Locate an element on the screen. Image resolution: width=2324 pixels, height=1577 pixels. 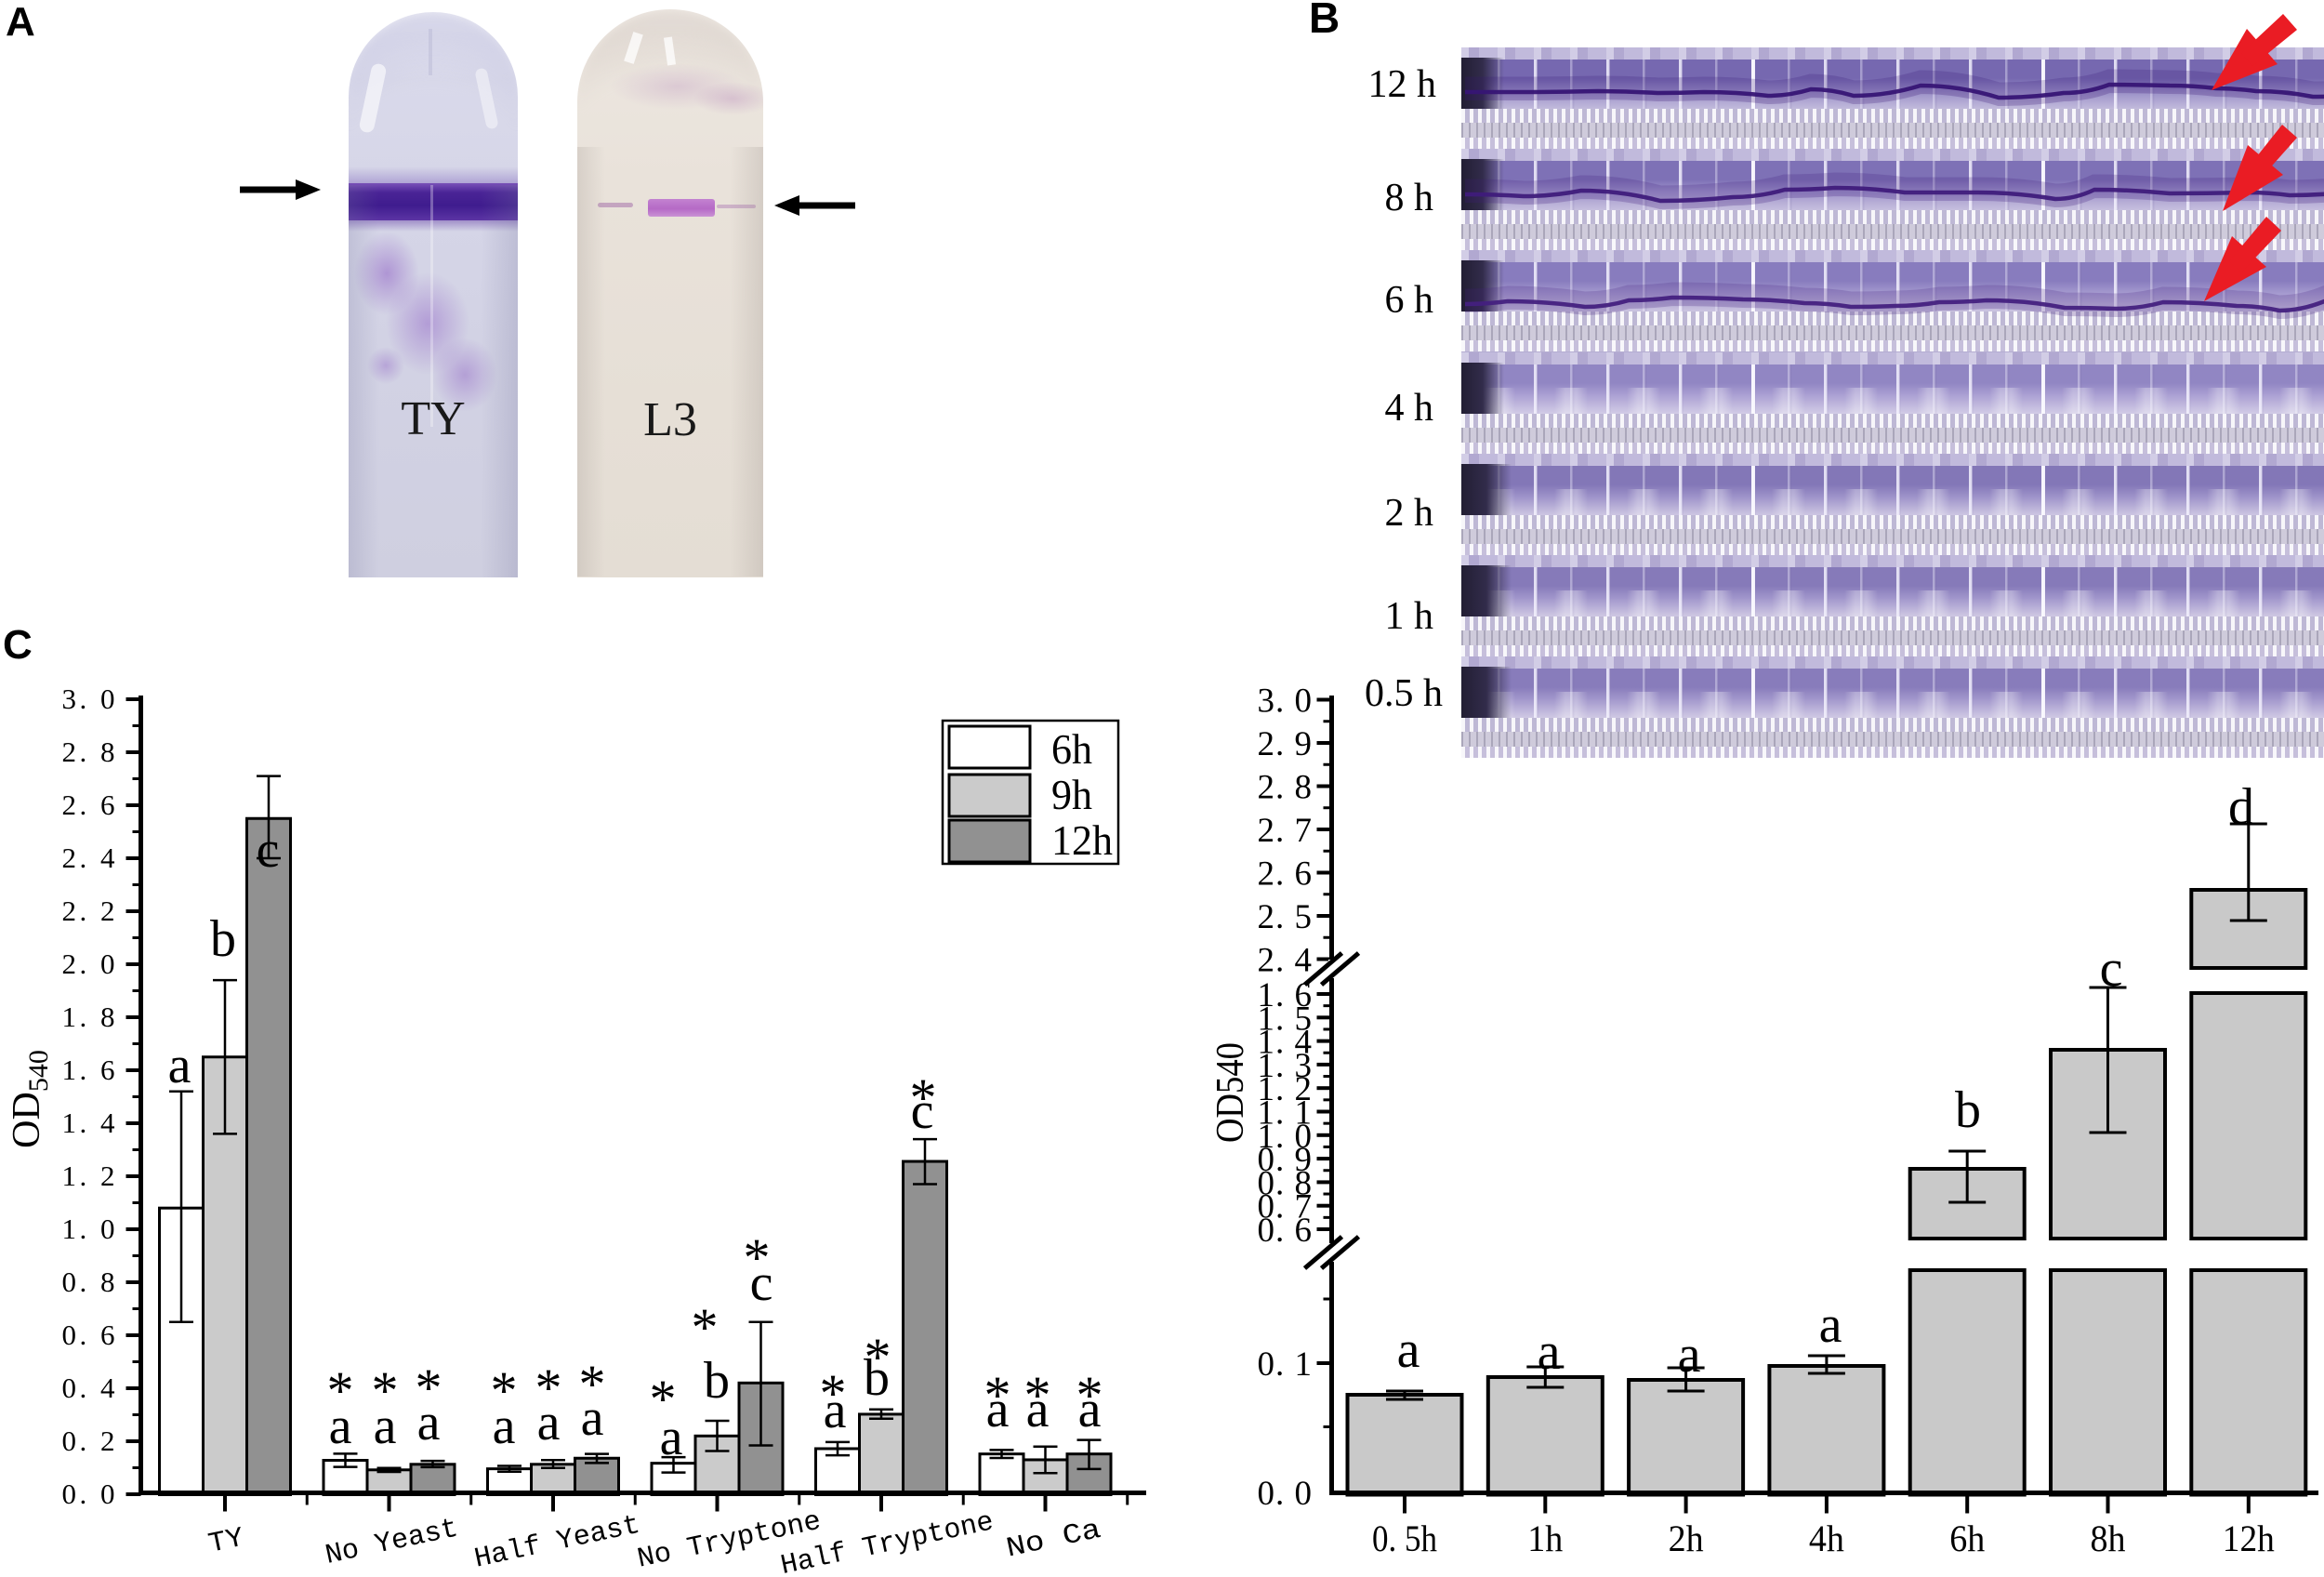
svg-text: 0. 1 is located at coordinates (1286, 1364).